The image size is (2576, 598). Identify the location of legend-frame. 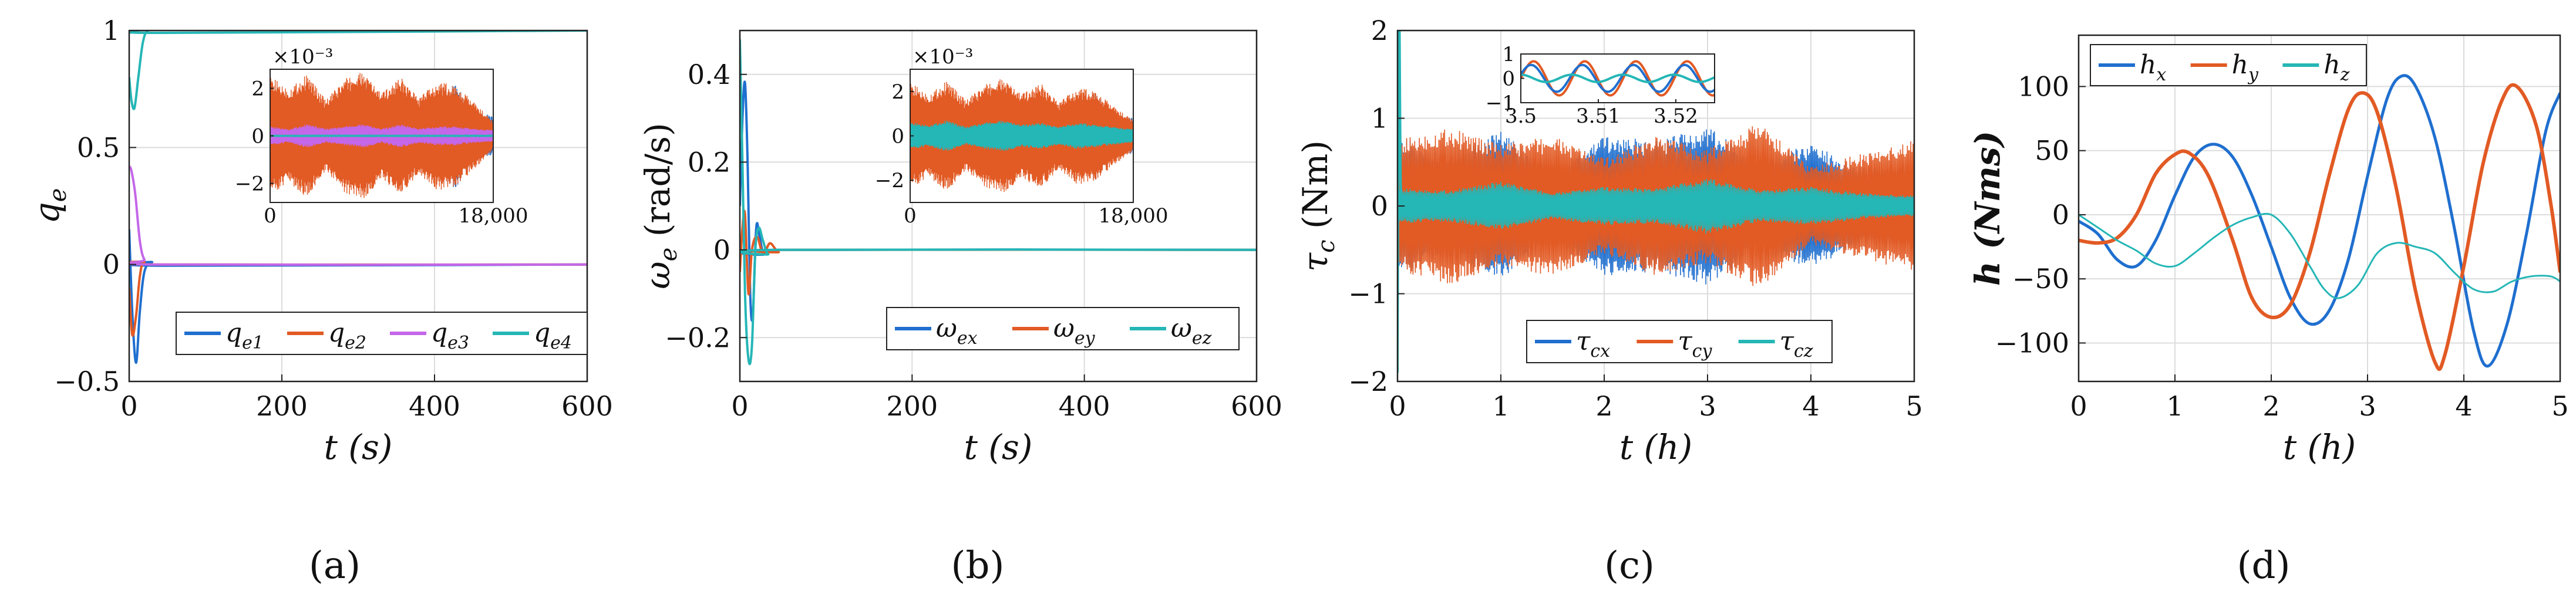
(2228, 65).